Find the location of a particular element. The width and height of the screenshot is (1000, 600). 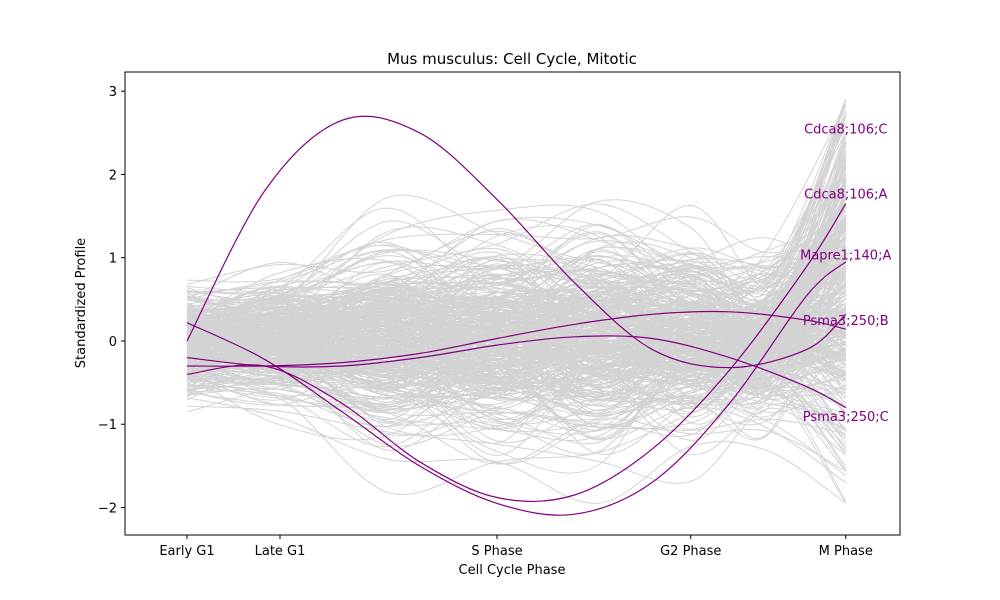

y-tick-label: −1 is located at coordinates (107, 425).